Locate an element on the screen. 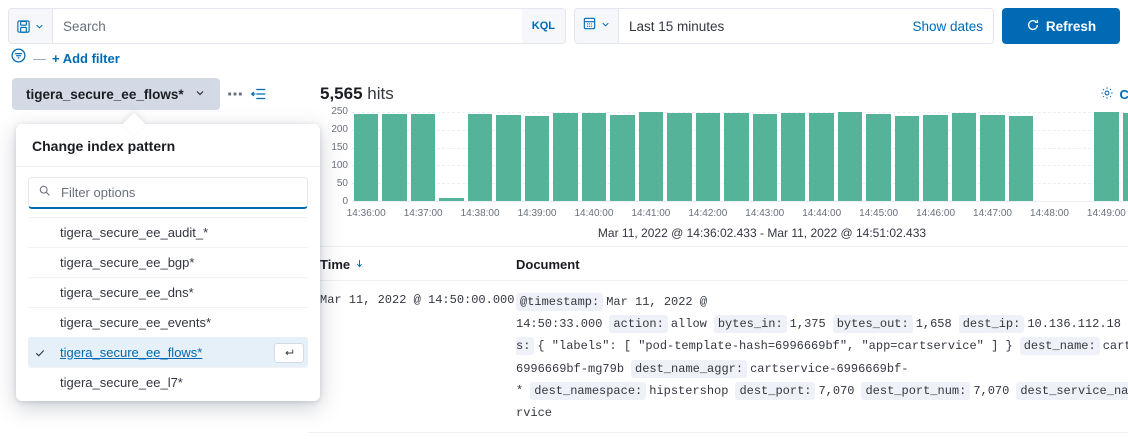 The height and width of the screenshot is (440, 1128). document-field-key: bytes_out: is located at coordinates (872, 324).